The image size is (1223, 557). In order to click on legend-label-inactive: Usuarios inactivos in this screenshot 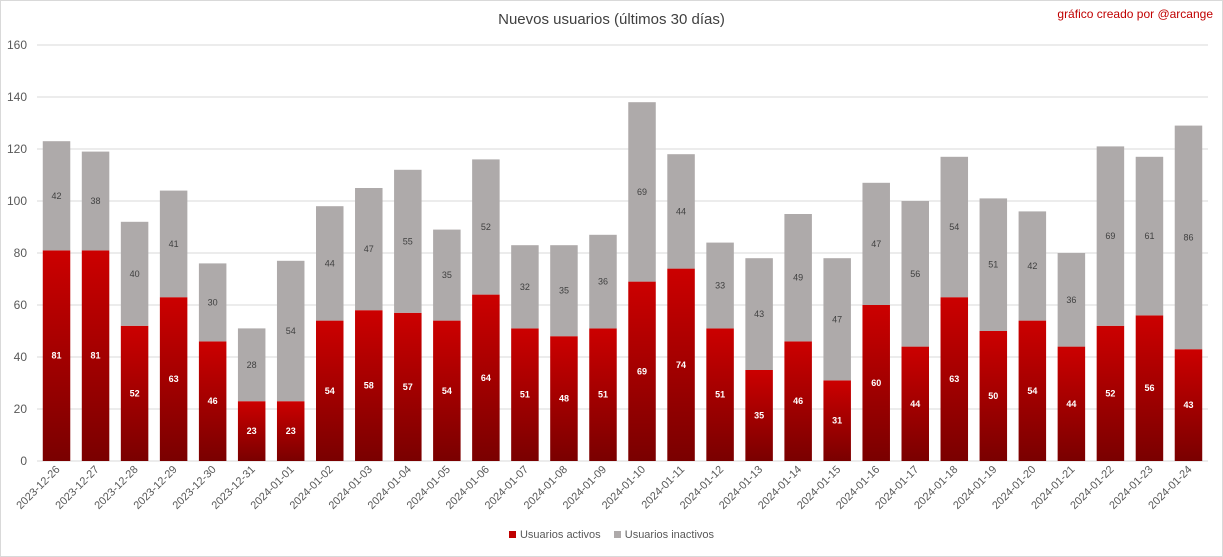, I will do `click(669, 535)`.